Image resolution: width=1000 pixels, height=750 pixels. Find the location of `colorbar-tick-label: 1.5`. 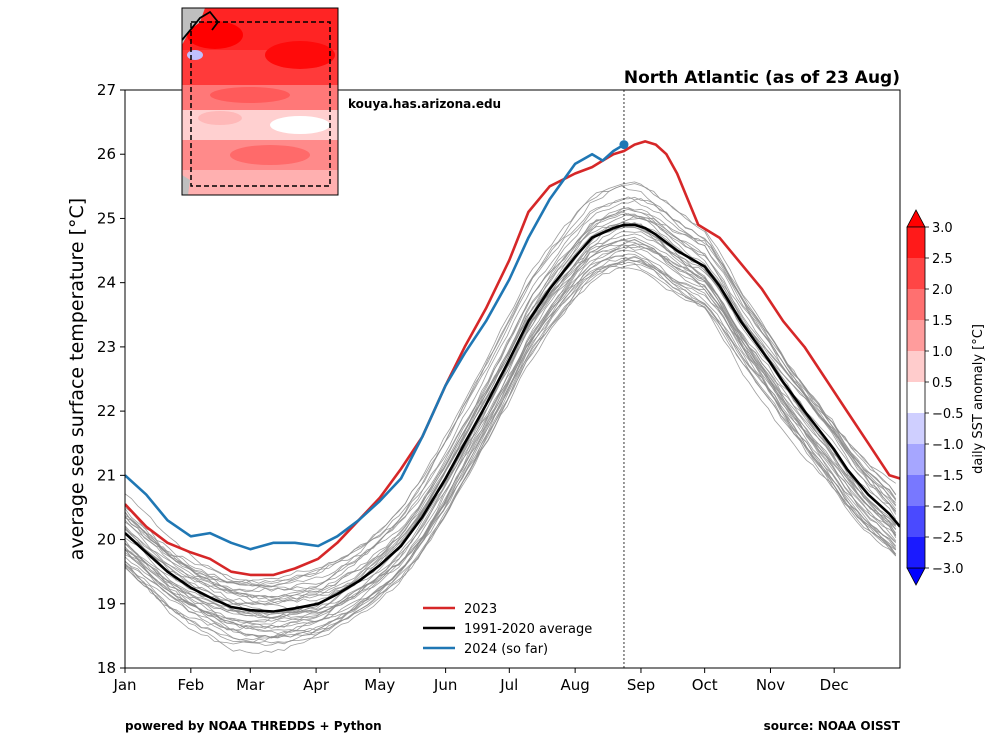

colorbar-tick-label: 1.5 is located at coordinates (942, 321).